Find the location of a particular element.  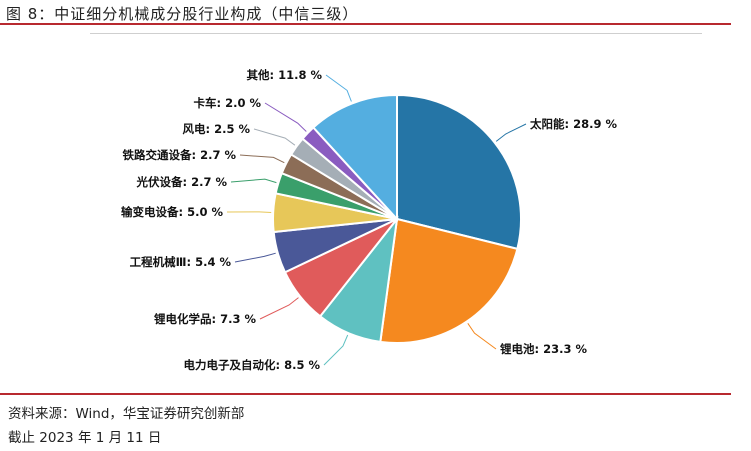

slice-label-2: 锂电池: 23.3 % is located at coordinates (543, 349).